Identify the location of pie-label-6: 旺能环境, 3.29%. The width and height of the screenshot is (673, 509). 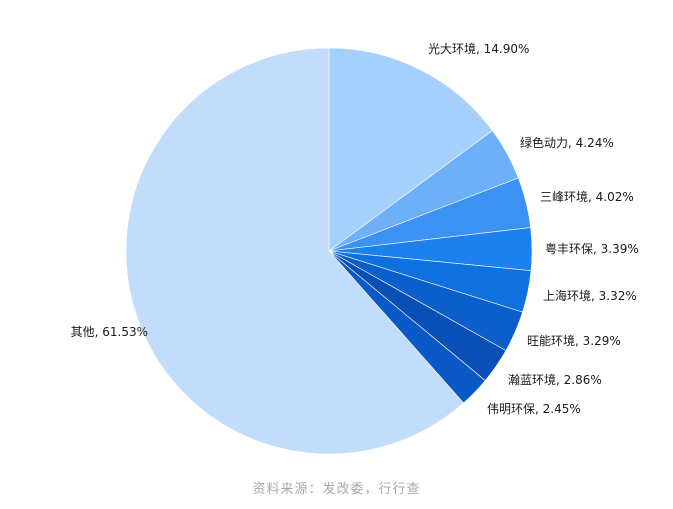
(574, 340).